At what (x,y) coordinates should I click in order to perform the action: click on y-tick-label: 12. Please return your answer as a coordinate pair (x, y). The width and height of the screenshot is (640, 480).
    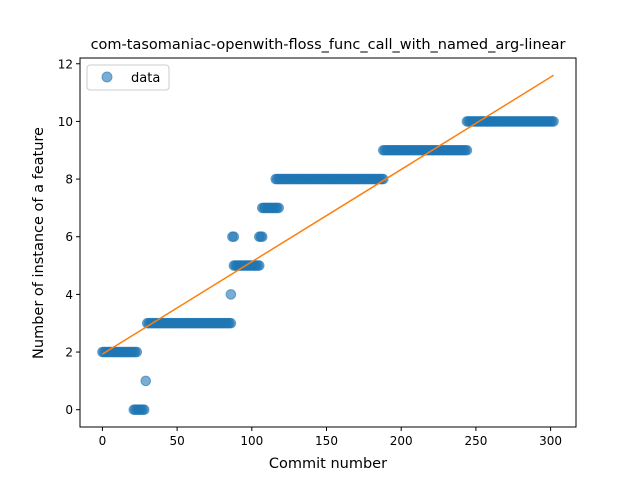
    Looking at the image, I should click on (65, 64).